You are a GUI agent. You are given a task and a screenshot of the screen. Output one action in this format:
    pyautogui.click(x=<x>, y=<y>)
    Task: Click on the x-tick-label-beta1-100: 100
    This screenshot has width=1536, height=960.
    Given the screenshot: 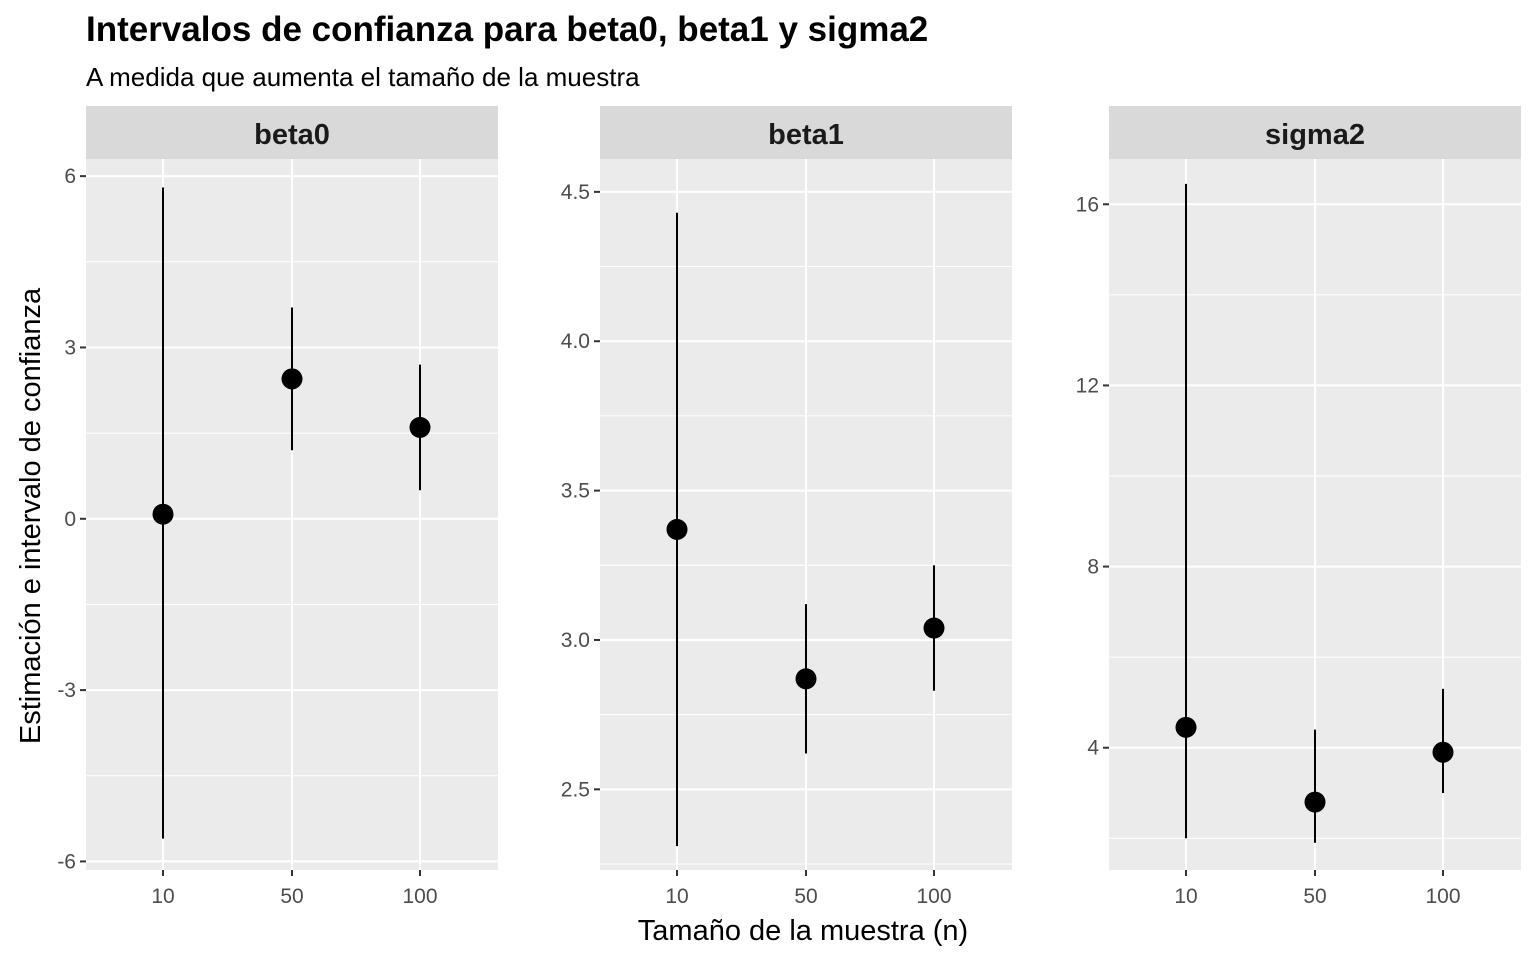 What is the action you would take?
    pyautogui.click(x=933, y=896)
    